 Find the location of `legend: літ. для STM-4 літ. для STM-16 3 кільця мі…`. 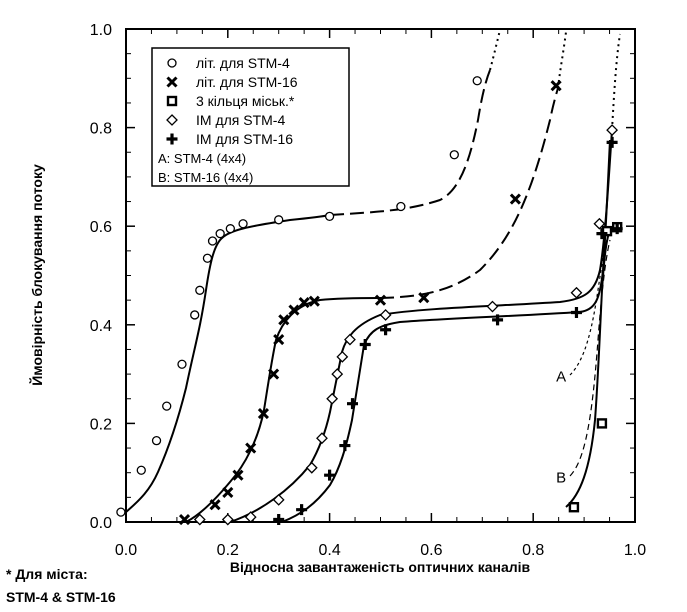

legend: літ. для STM-4 літ. для STM-16 3 кільця мі… is located at coordinates (250, 117).